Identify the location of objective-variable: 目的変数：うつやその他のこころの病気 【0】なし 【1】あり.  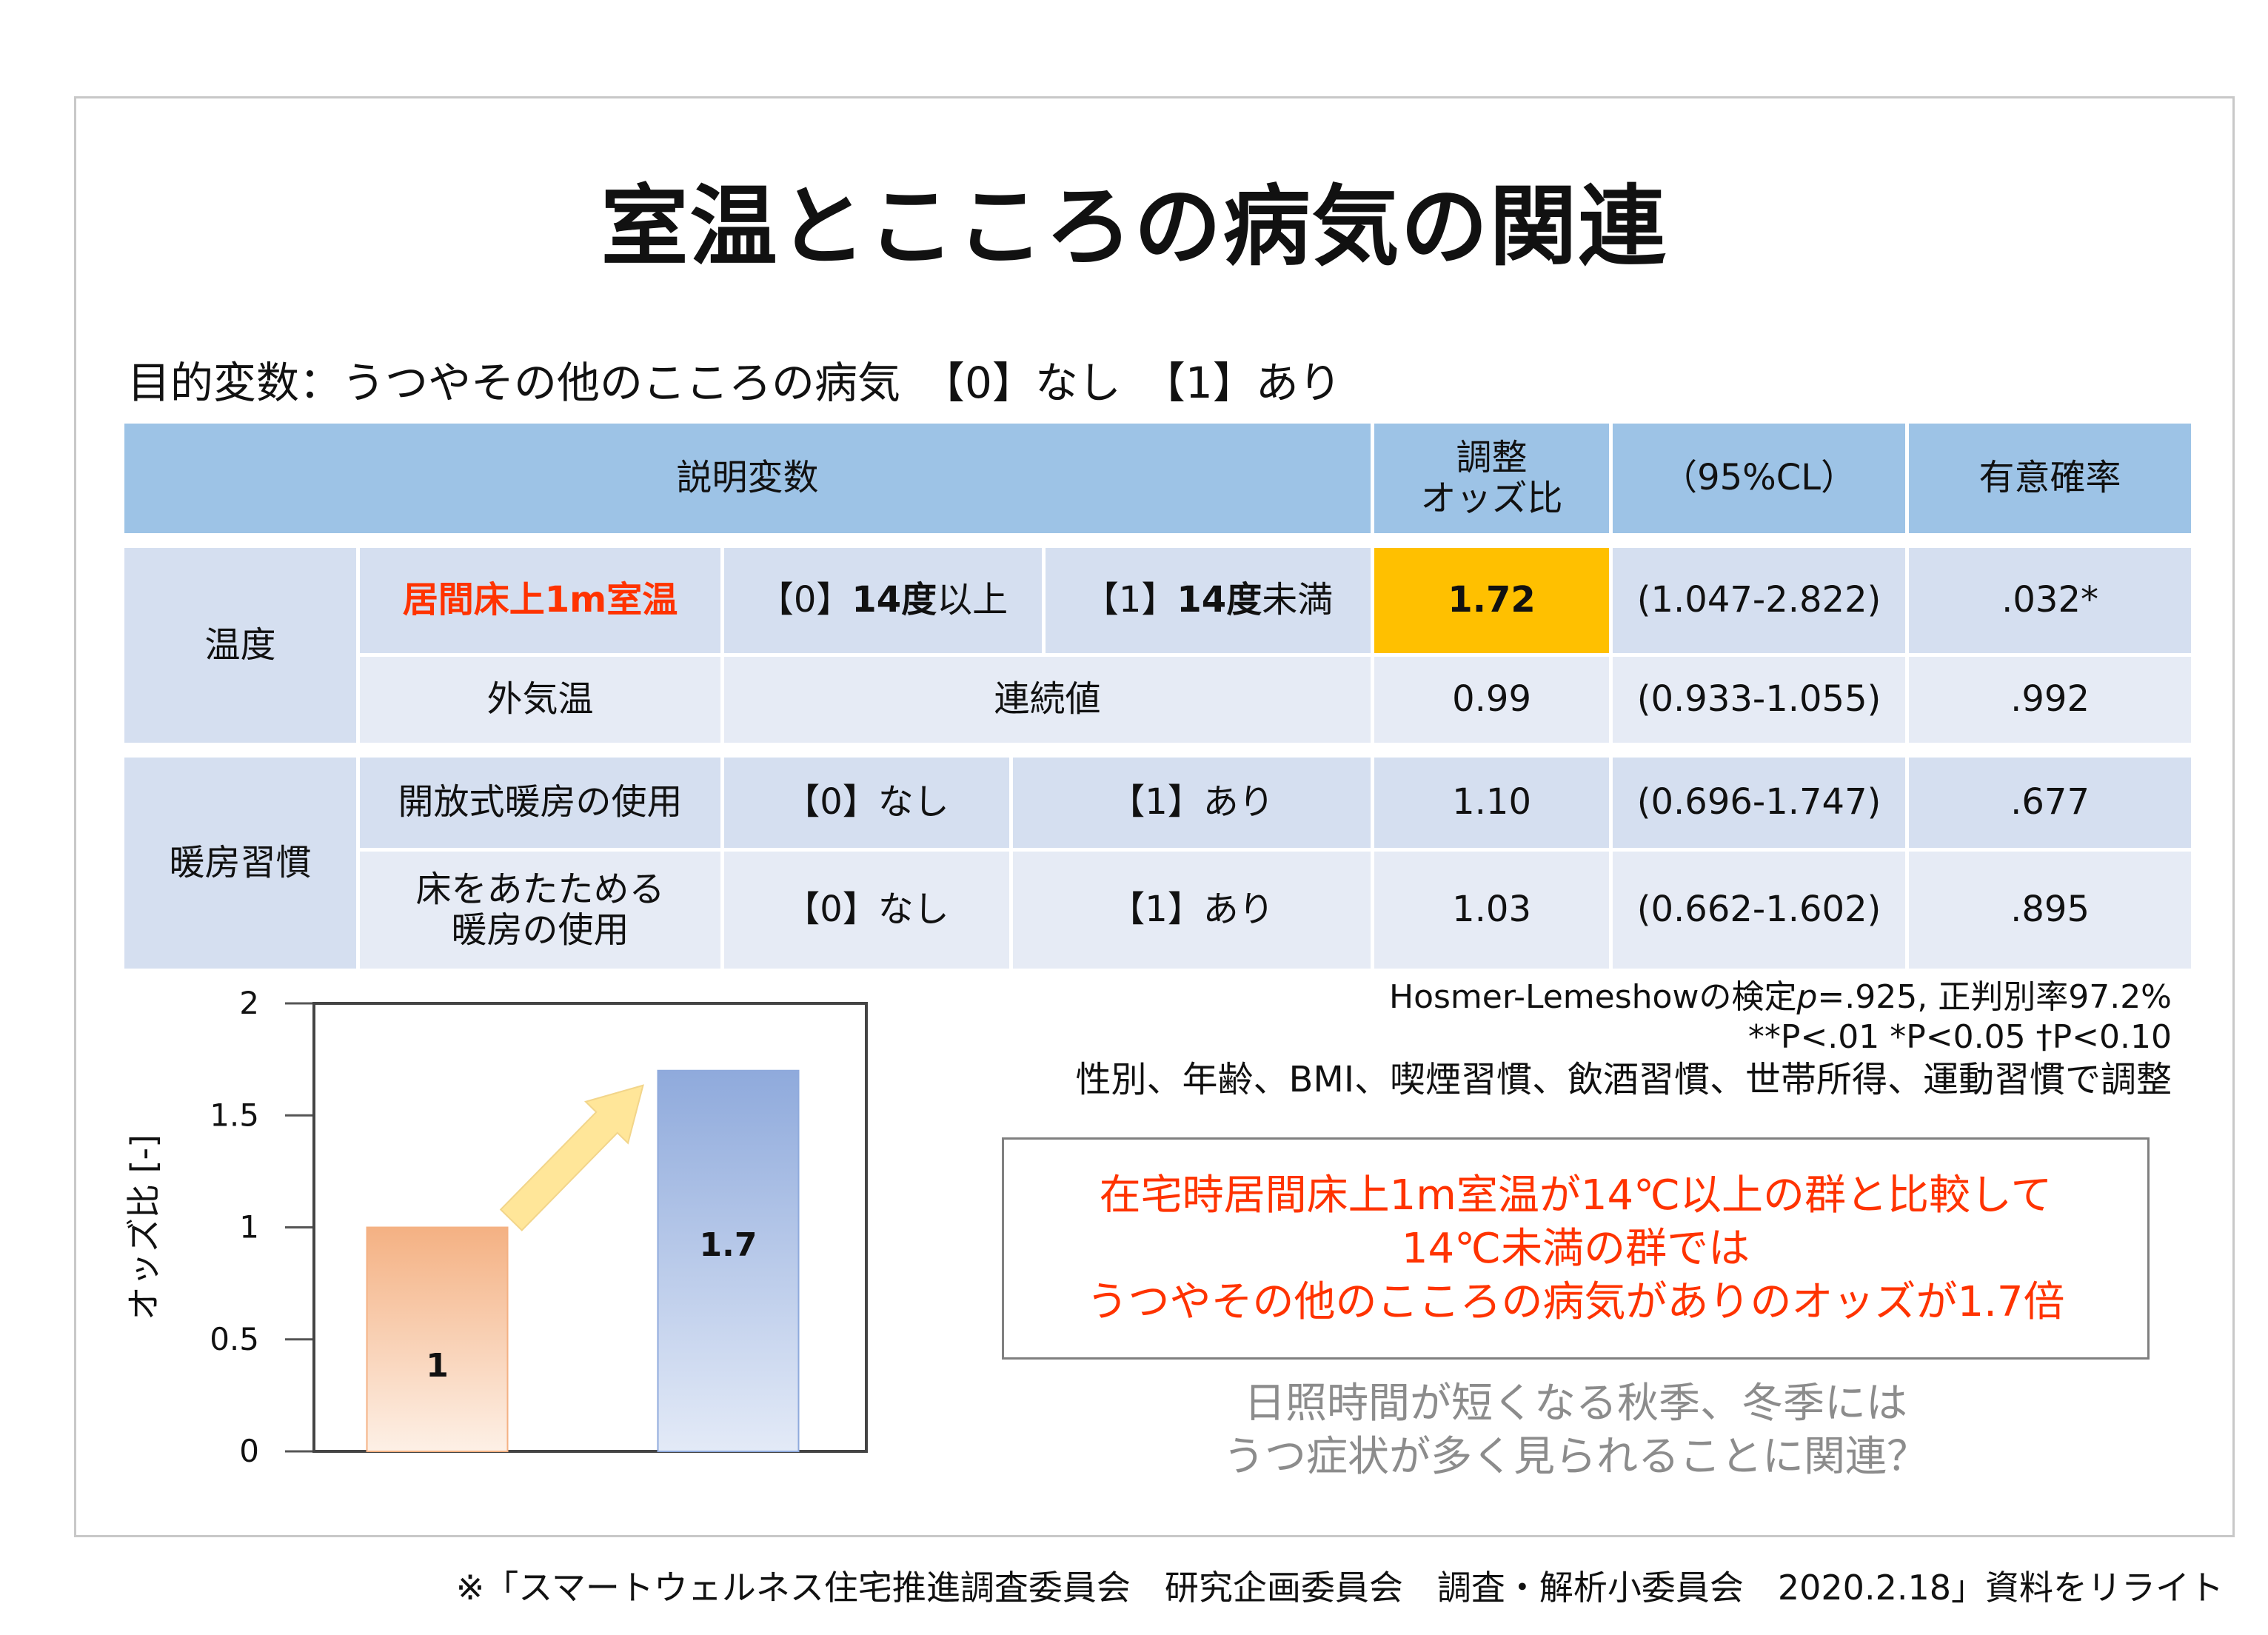
(734, 383).